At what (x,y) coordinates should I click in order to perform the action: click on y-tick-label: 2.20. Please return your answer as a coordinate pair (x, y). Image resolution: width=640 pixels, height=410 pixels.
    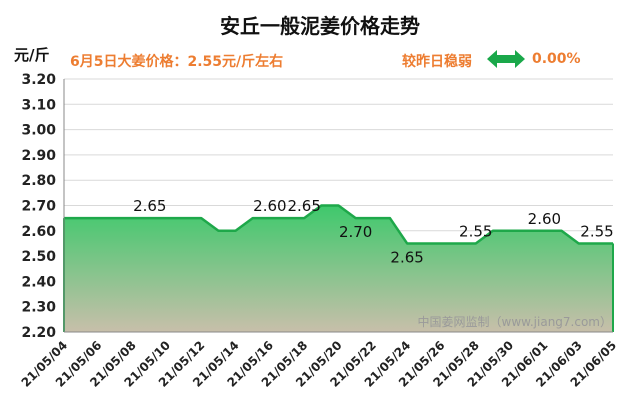
    Looking at the image, I should click on (38, 333).